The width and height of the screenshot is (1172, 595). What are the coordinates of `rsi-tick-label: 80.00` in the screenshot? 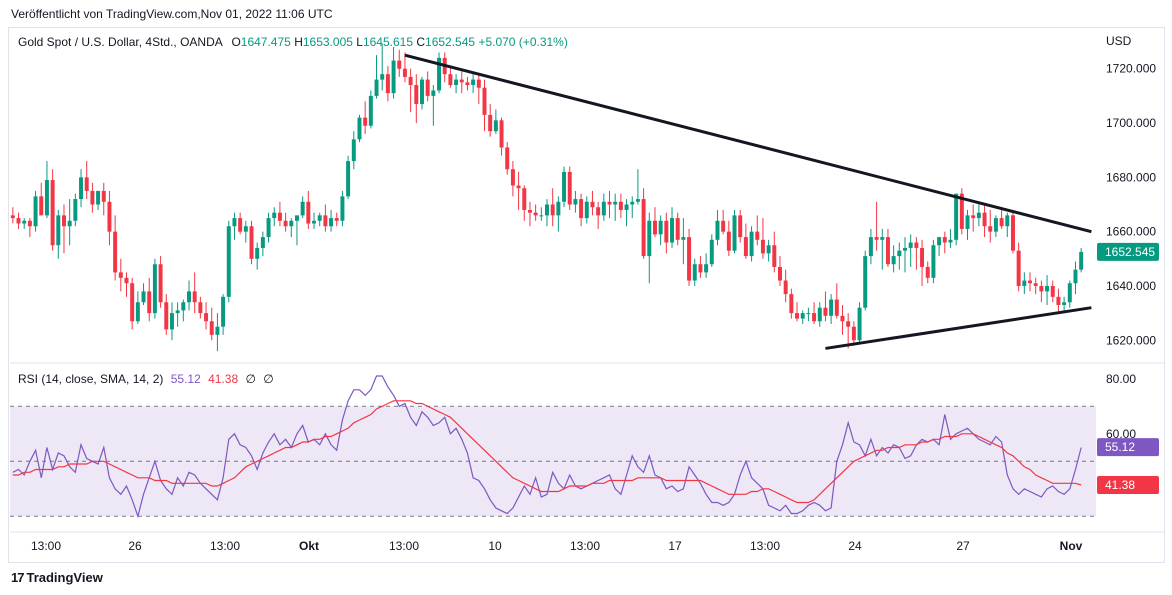 It's located at (1121, 379).